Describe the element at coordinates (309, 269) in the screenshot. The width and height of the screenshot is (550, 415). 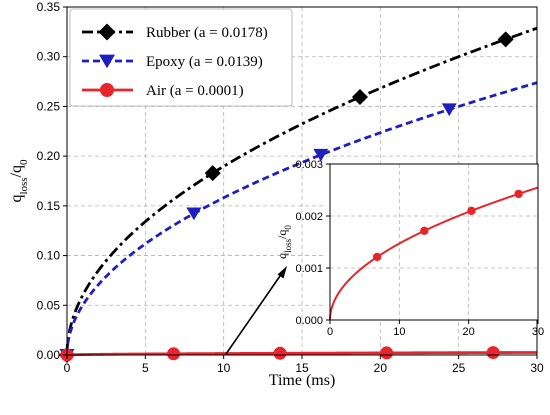
I see `inset-y-tick-label: 0.001` at that location.